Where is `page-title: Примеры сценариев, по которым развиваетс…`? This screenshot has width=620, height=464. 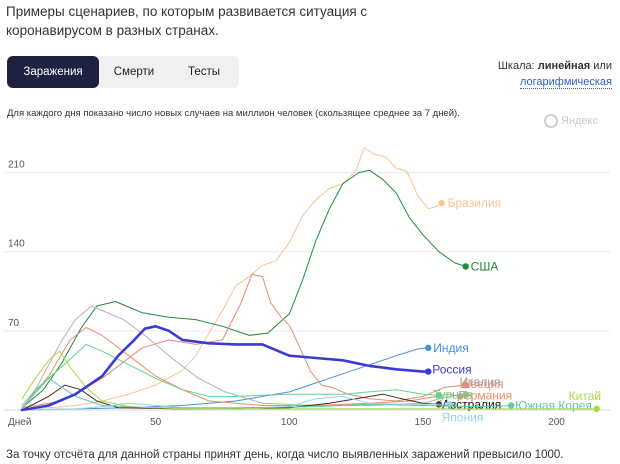 page-title: Примеры сценариев, по которым развиваетс… is located at coordinates (187, 21).